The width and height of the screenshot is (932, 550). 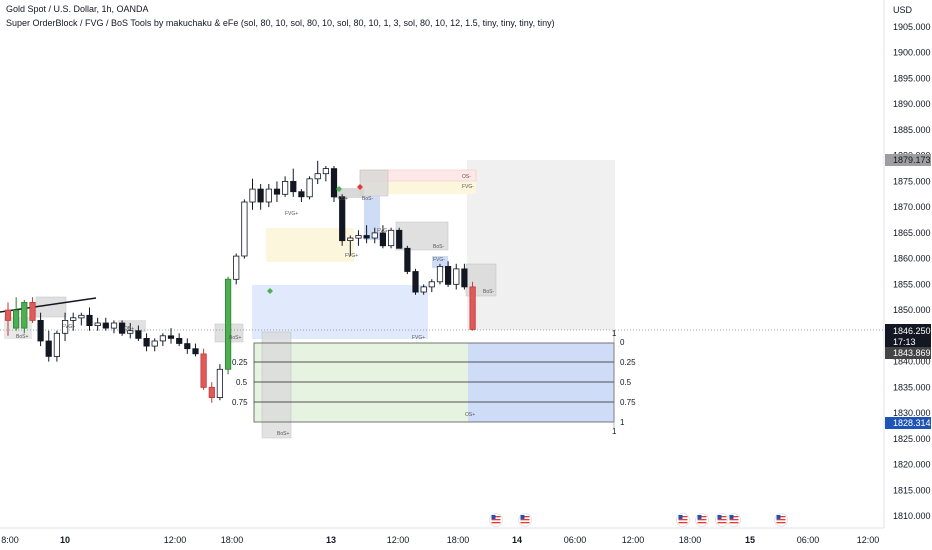 I want to click on chart-title: Gold Spot / U.S. Dollar, 1h, OANDA, so click(x=77, y=9).